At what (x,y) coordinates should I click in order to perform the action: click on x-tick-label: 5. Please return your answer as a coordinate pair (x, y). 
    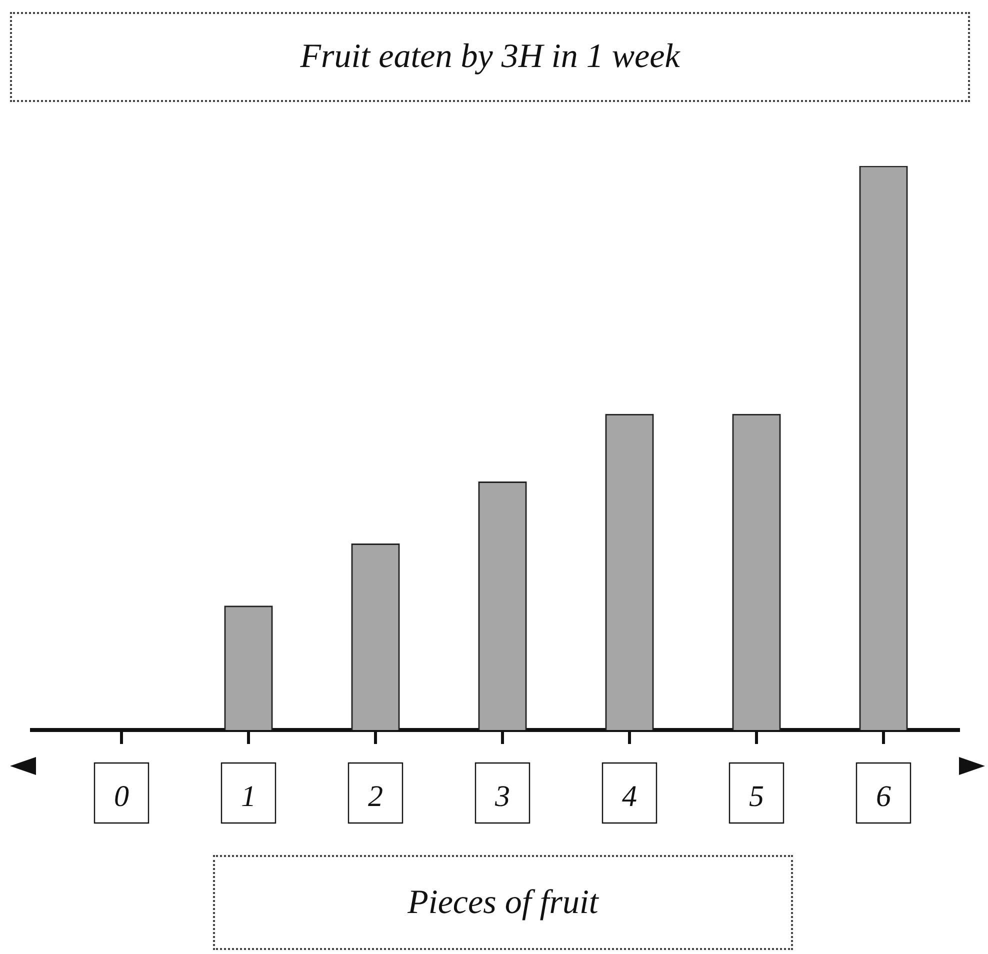
    Looking at the image, I should click on (756, 796).